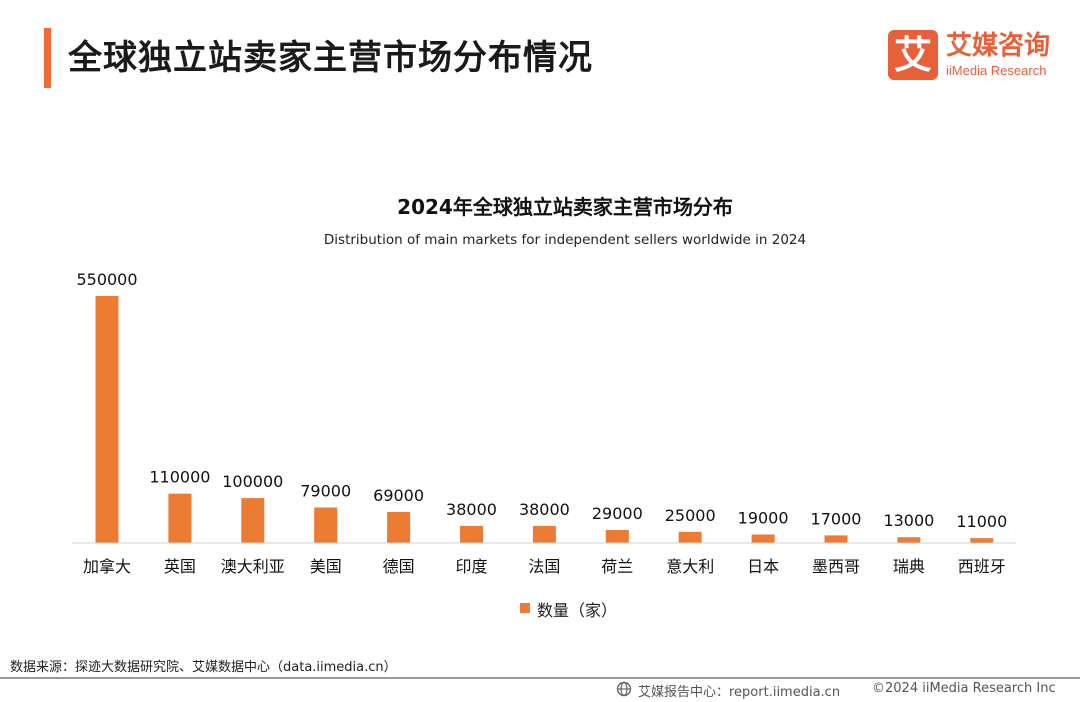 Image resolution: width=1080 pixels, height=702 pixels. I want to click on category-label-8: 意大利, so click(690, 566).